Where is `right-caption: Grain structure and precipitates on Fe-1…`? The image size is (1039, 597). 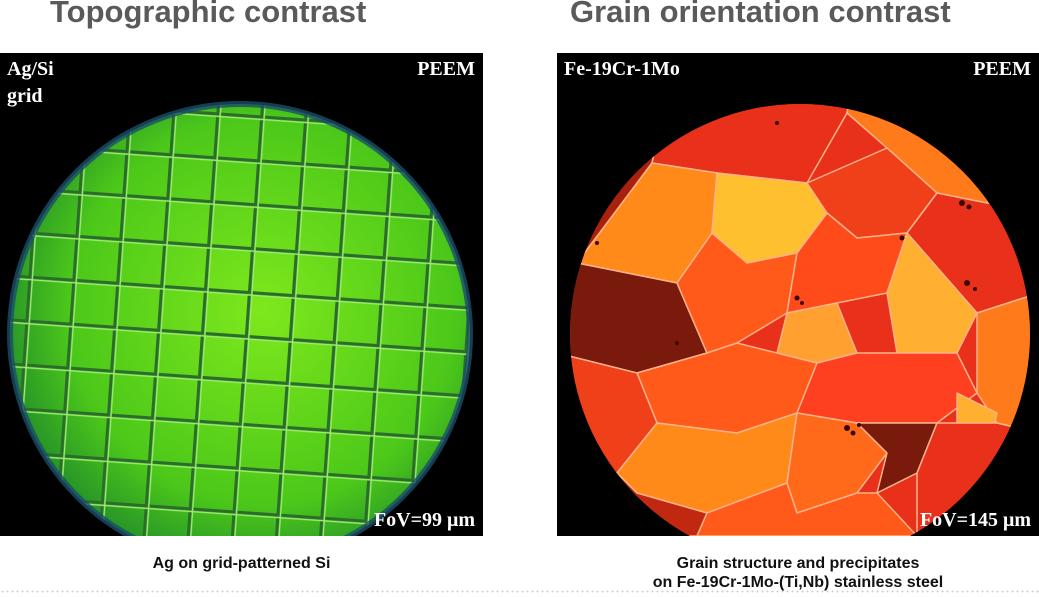 right-caption: Grain structure and precipitates on Fe-1… is located at coordinates (798, 573).